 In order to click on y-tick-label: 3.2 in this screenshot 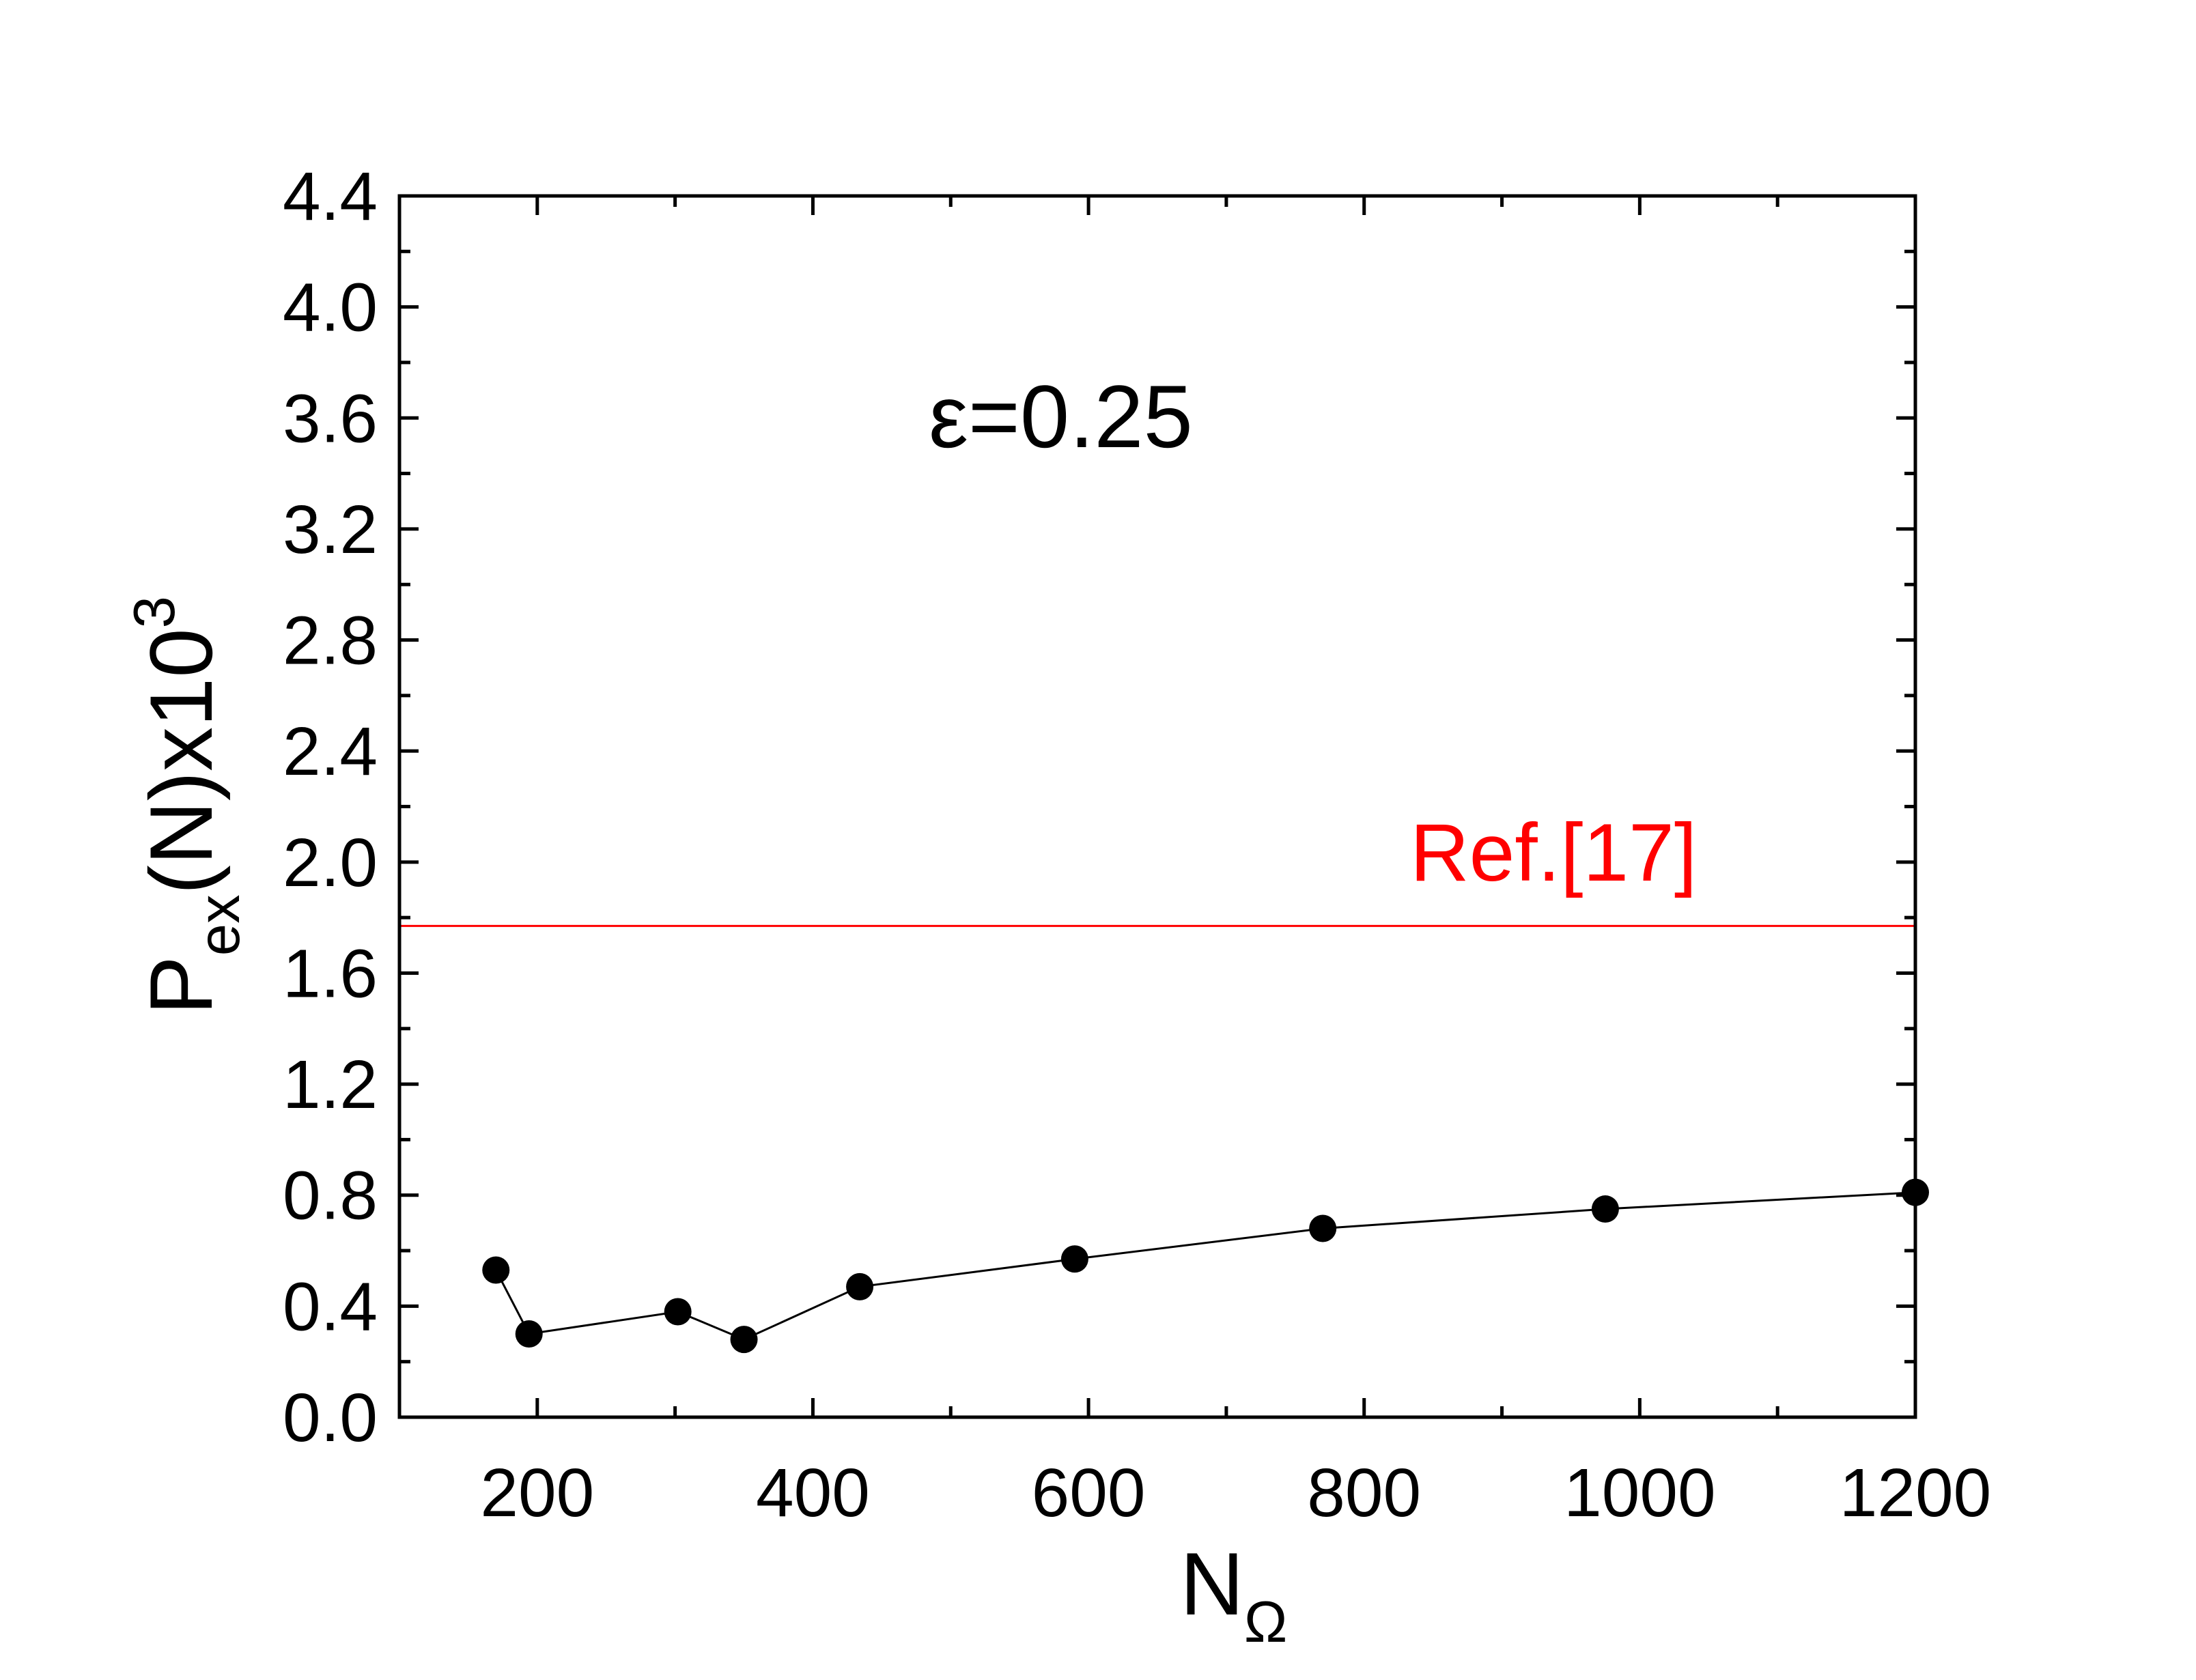, I will do `click(331, 530)`.